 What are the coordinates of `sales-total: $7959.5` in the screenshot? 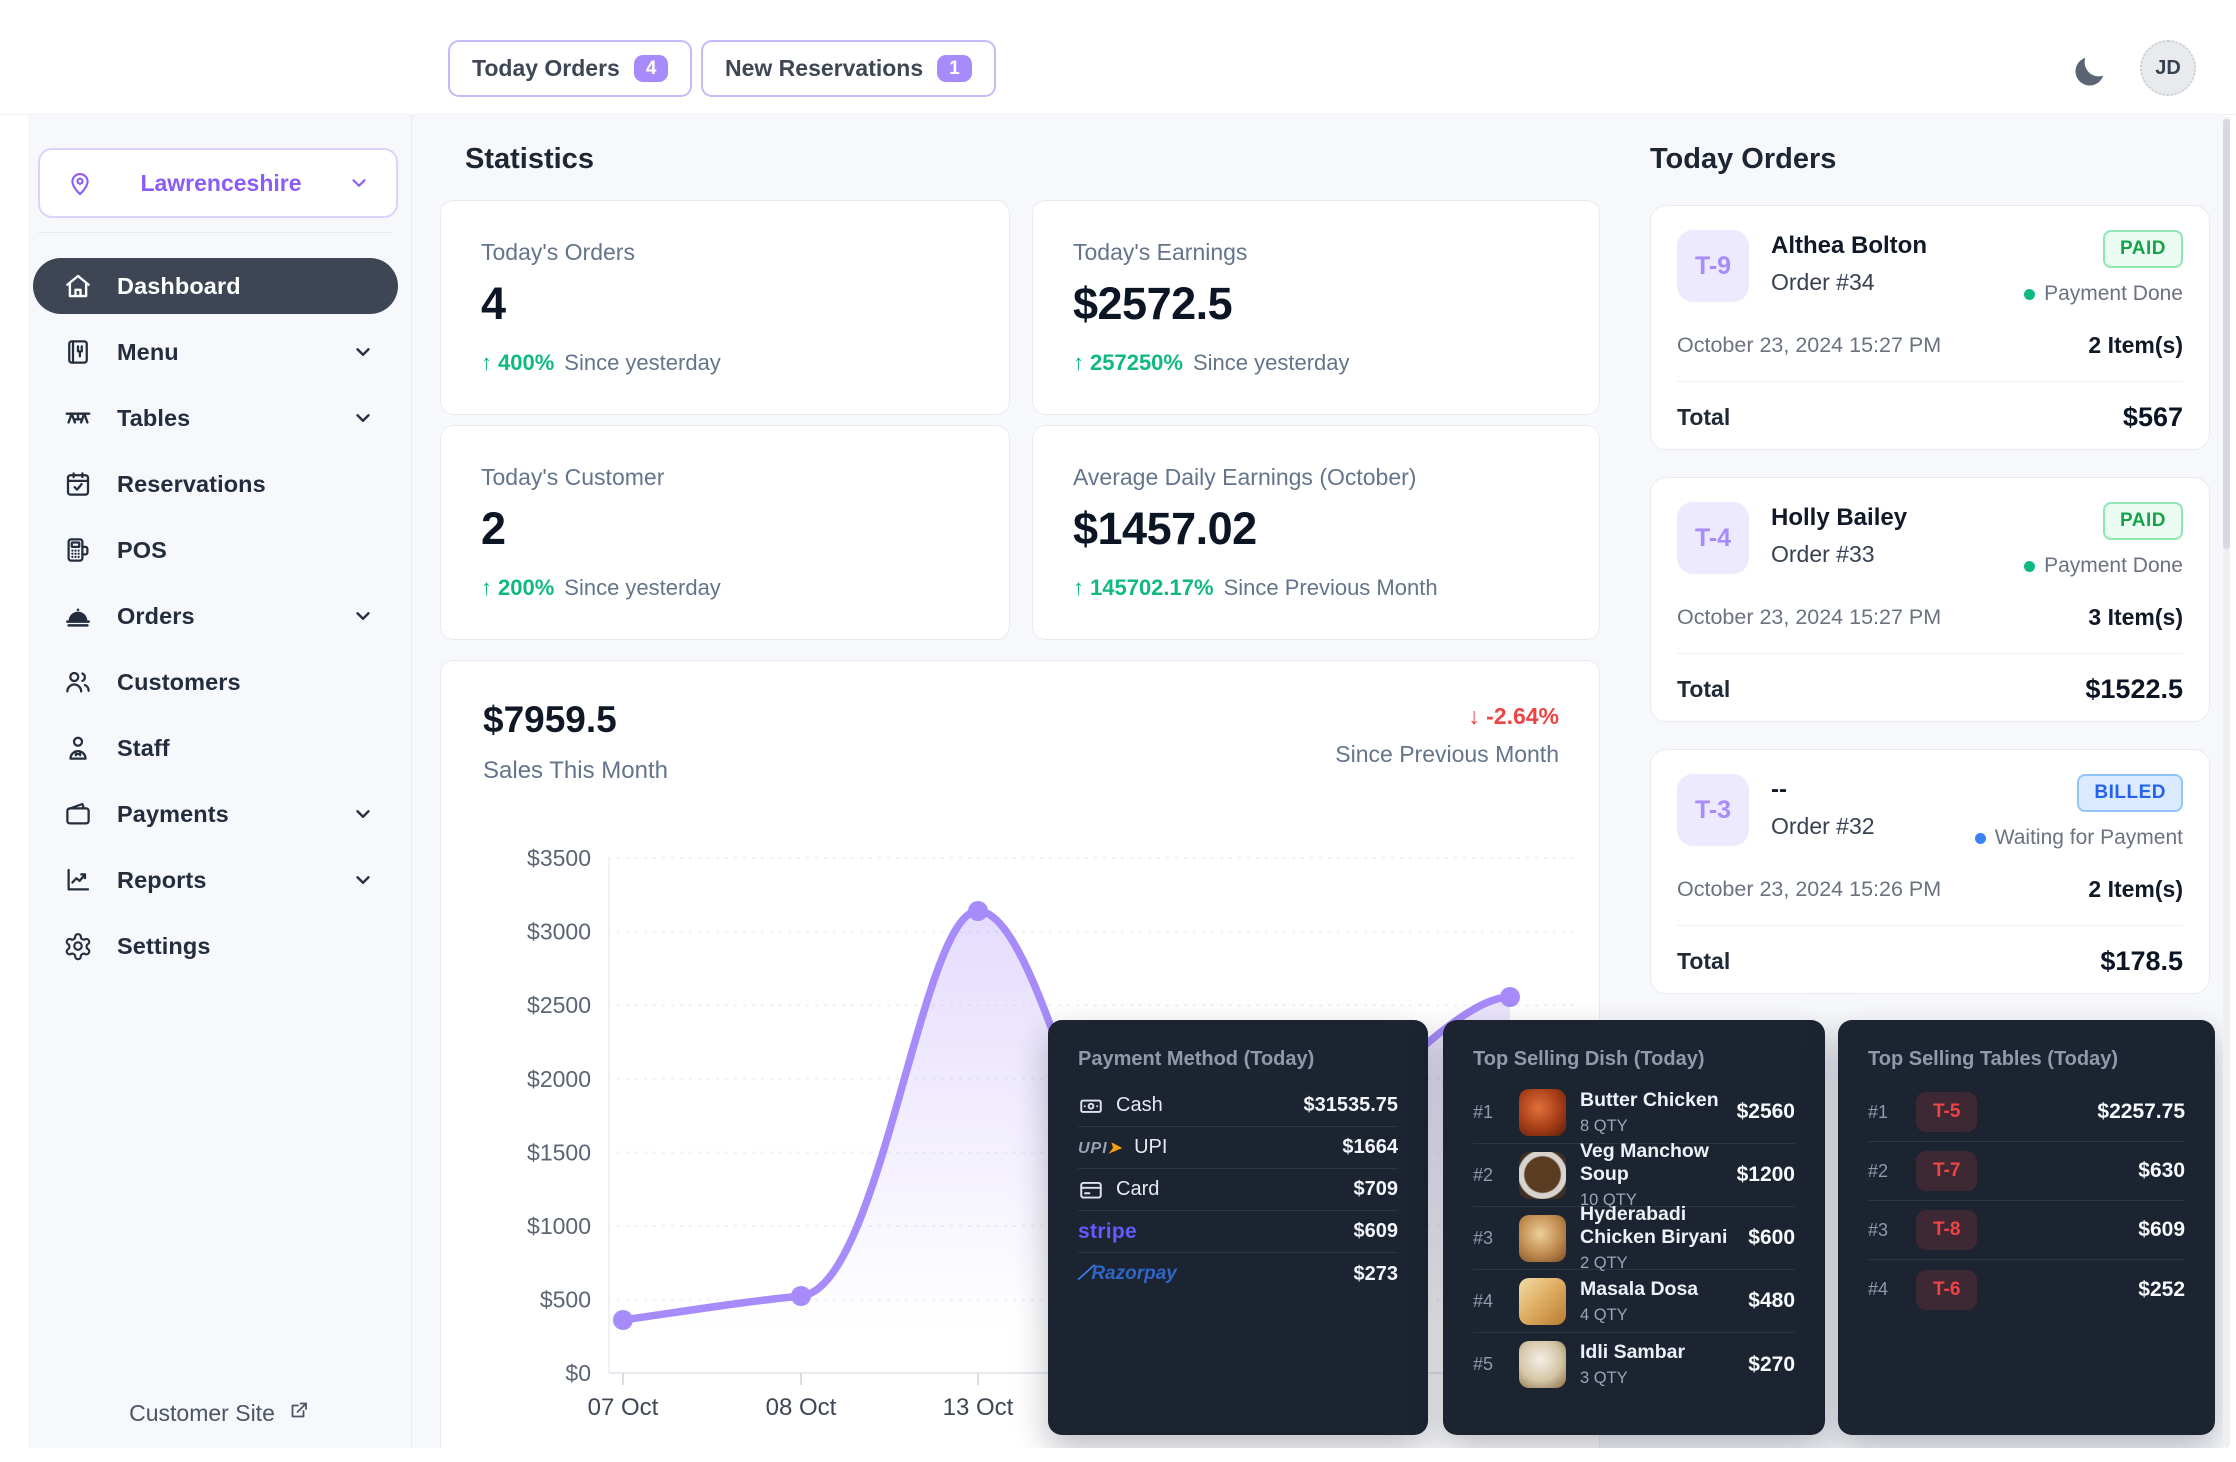 It's located at (550, 719).